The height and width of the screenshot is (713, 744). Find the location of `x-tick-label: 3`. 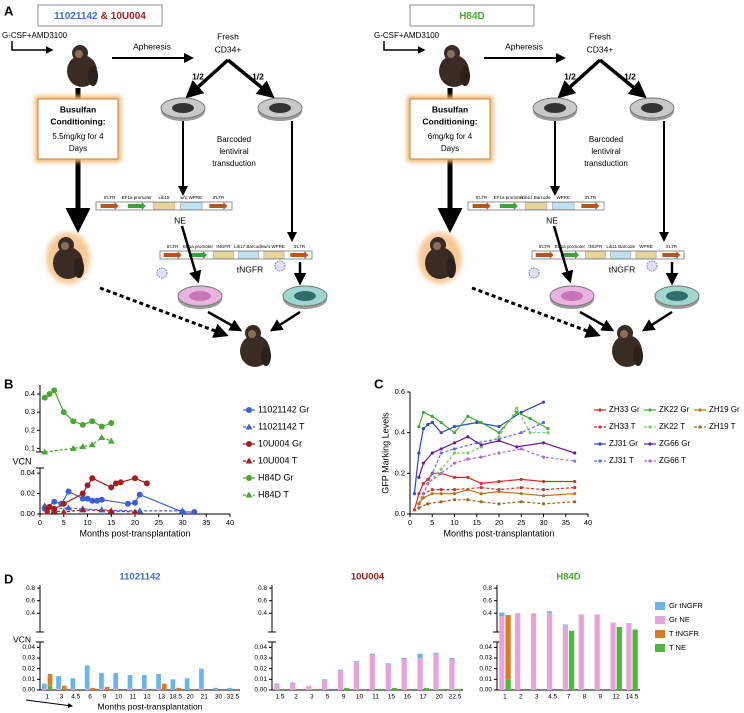

x-tick-label: 3 is located at coordinates (312, 697).